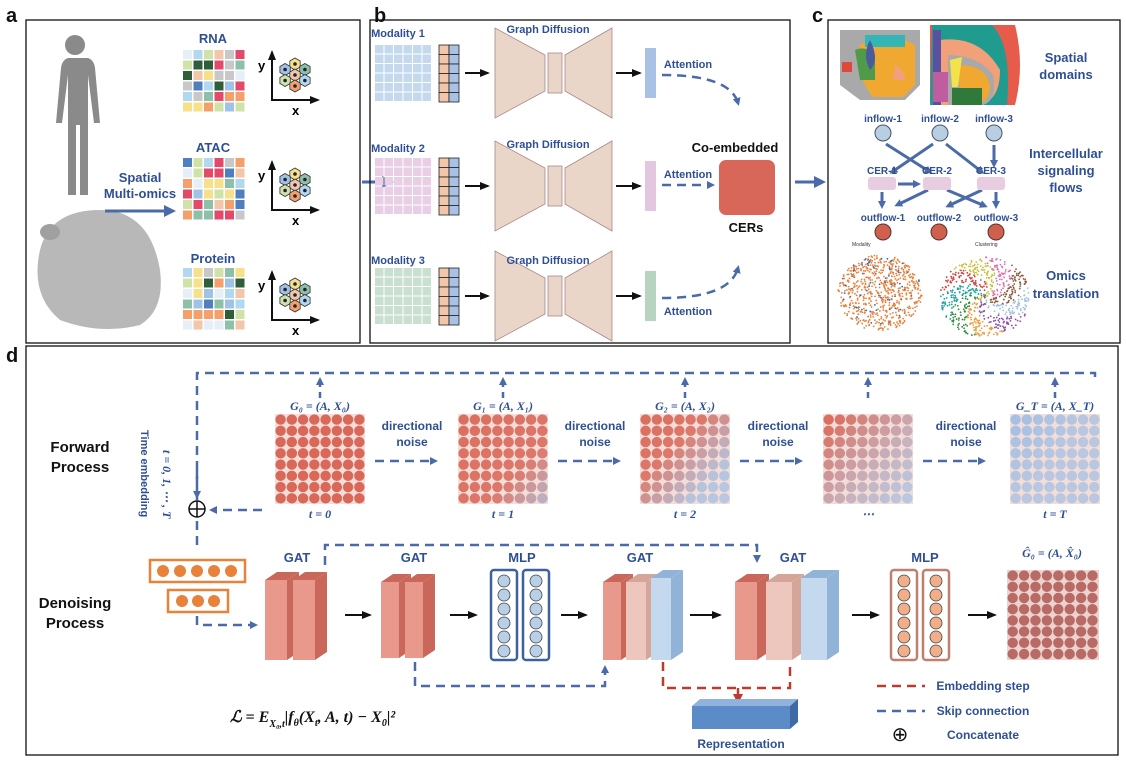 This screenshot has width=1126, height=760. I want to click on time-embedding-label: Time embedding, so click(144, 473).